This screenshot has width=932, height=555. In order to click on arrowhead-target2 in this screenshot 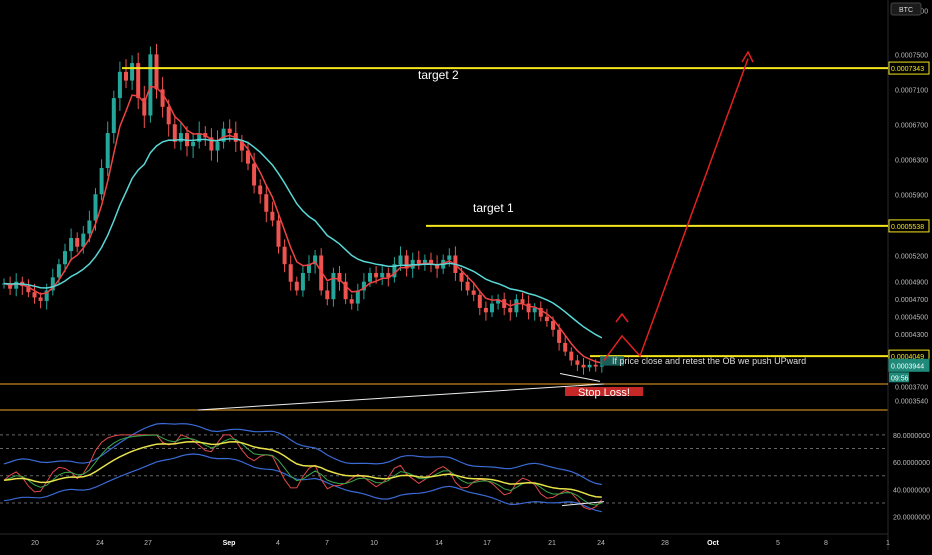, I will do `click(747, 56)`.